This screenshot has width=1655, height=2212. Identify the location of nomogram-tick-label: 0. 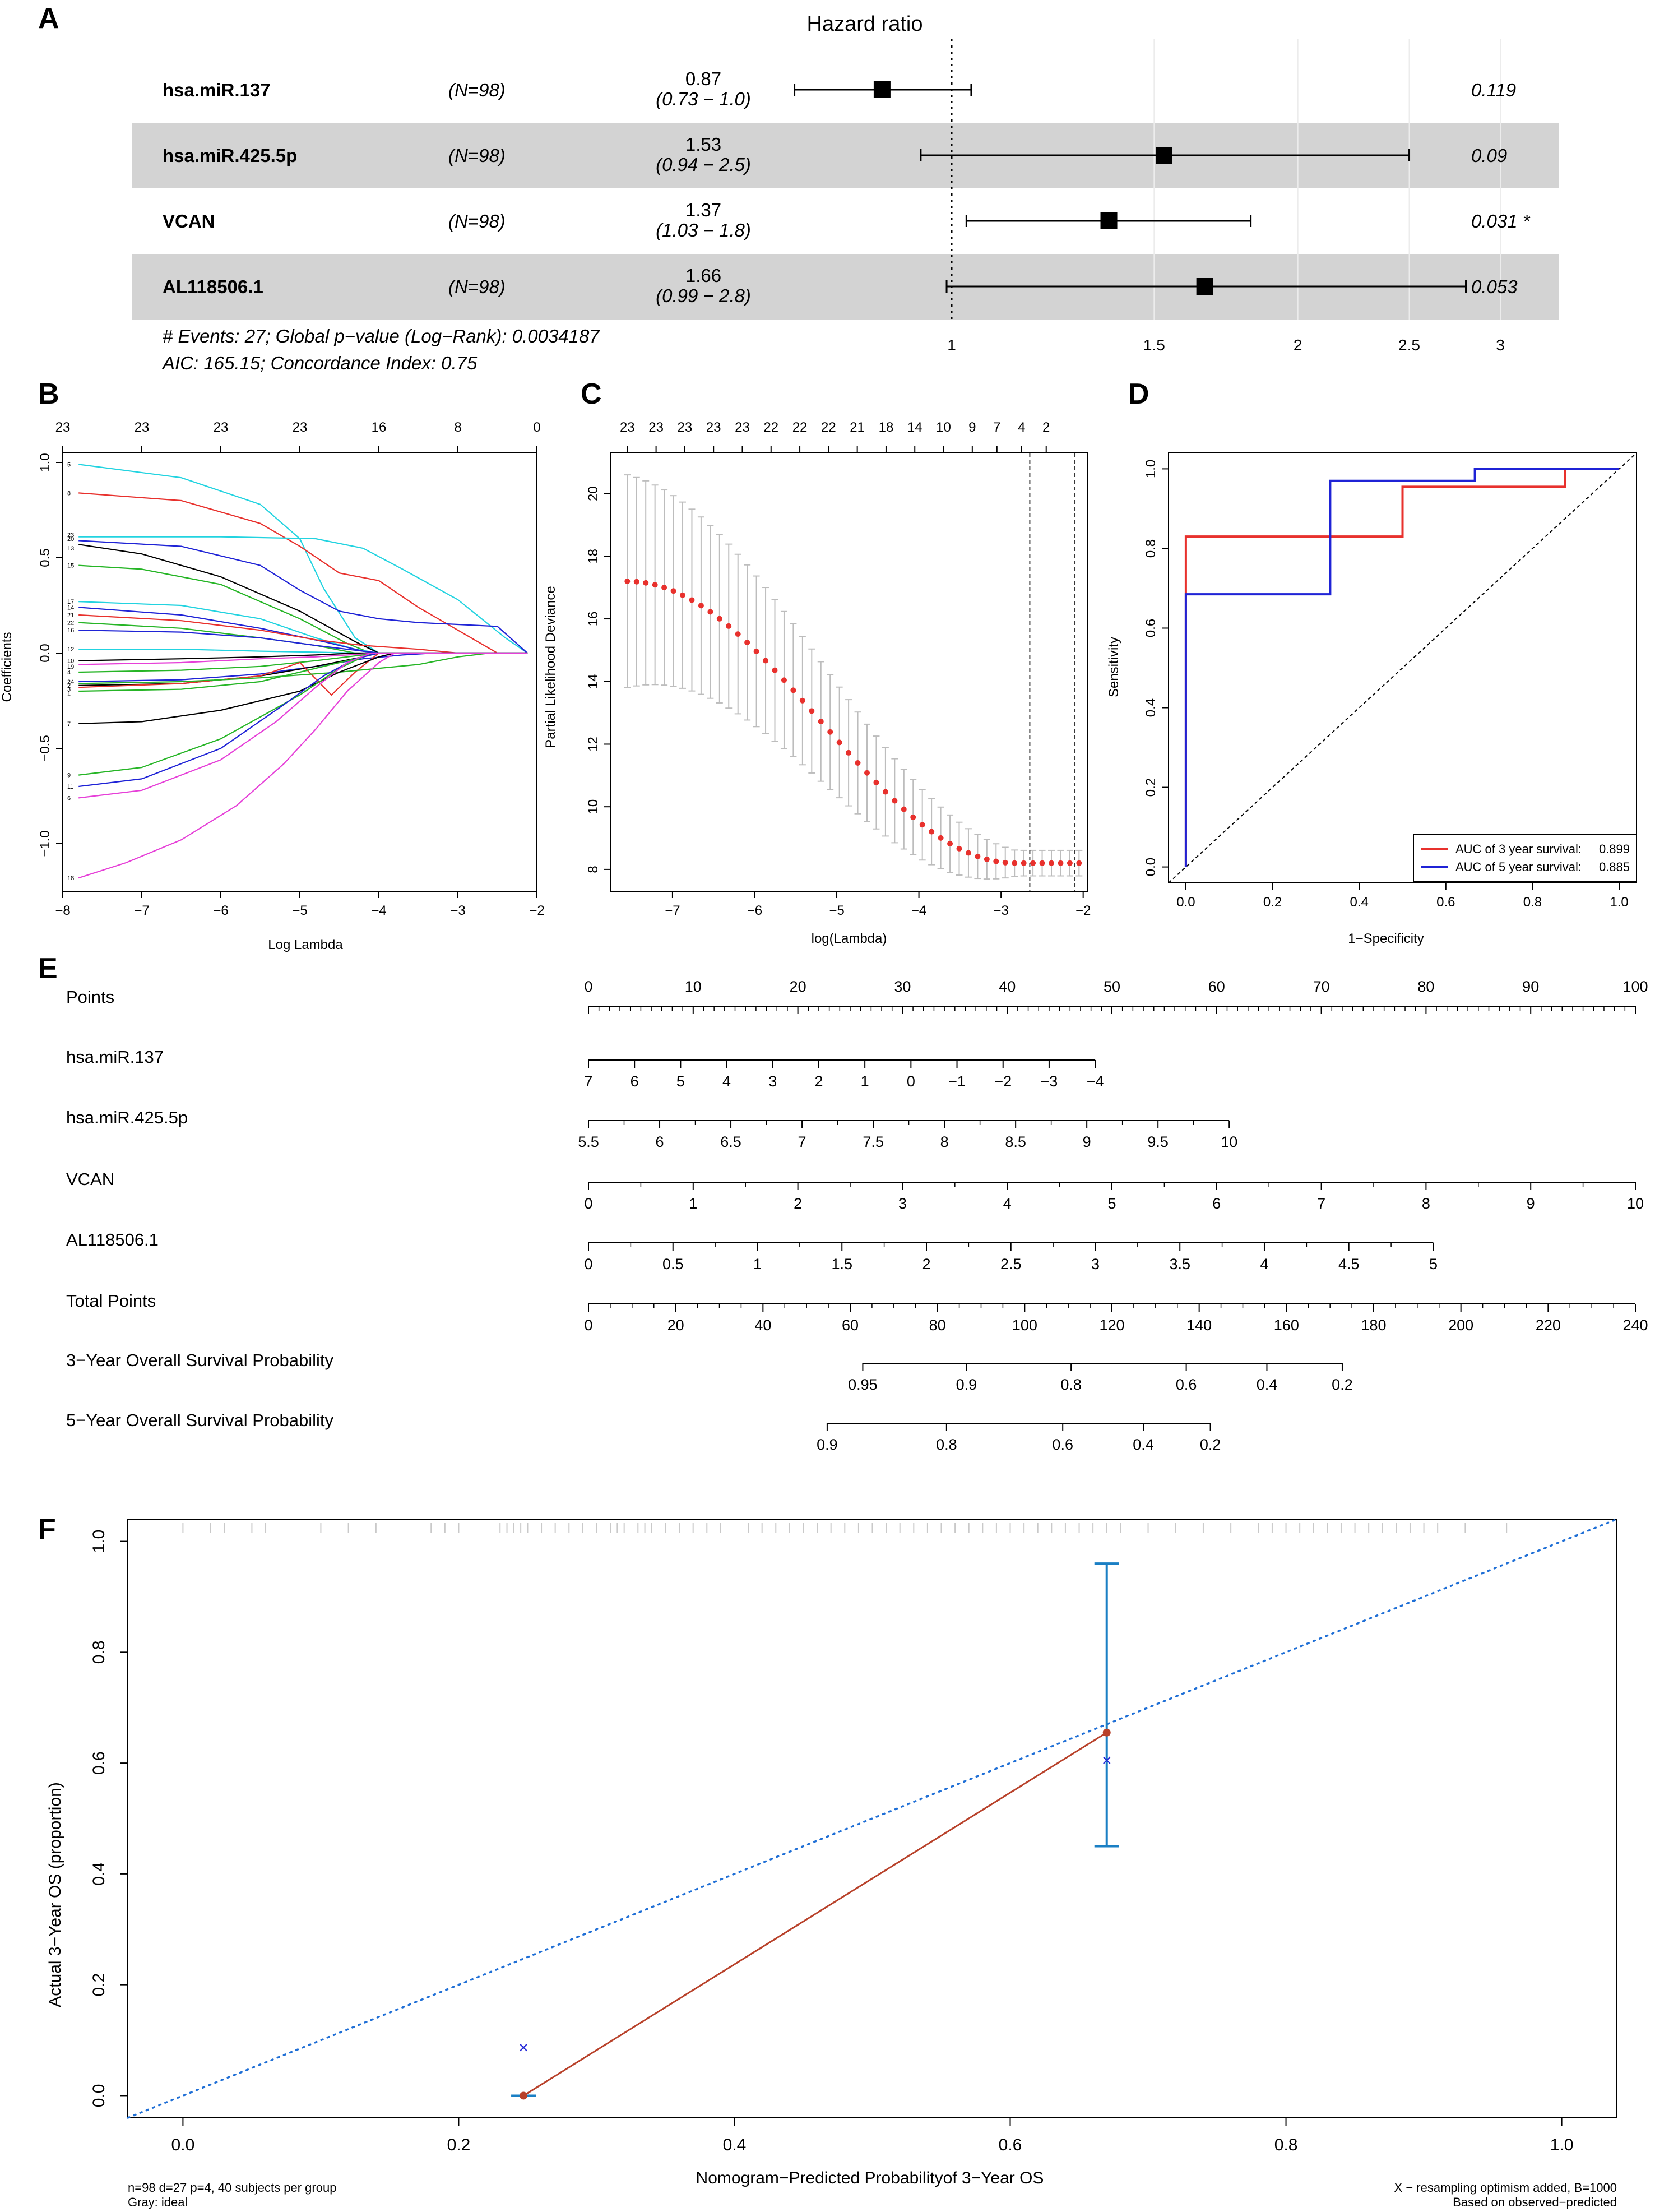
(588, 1203).